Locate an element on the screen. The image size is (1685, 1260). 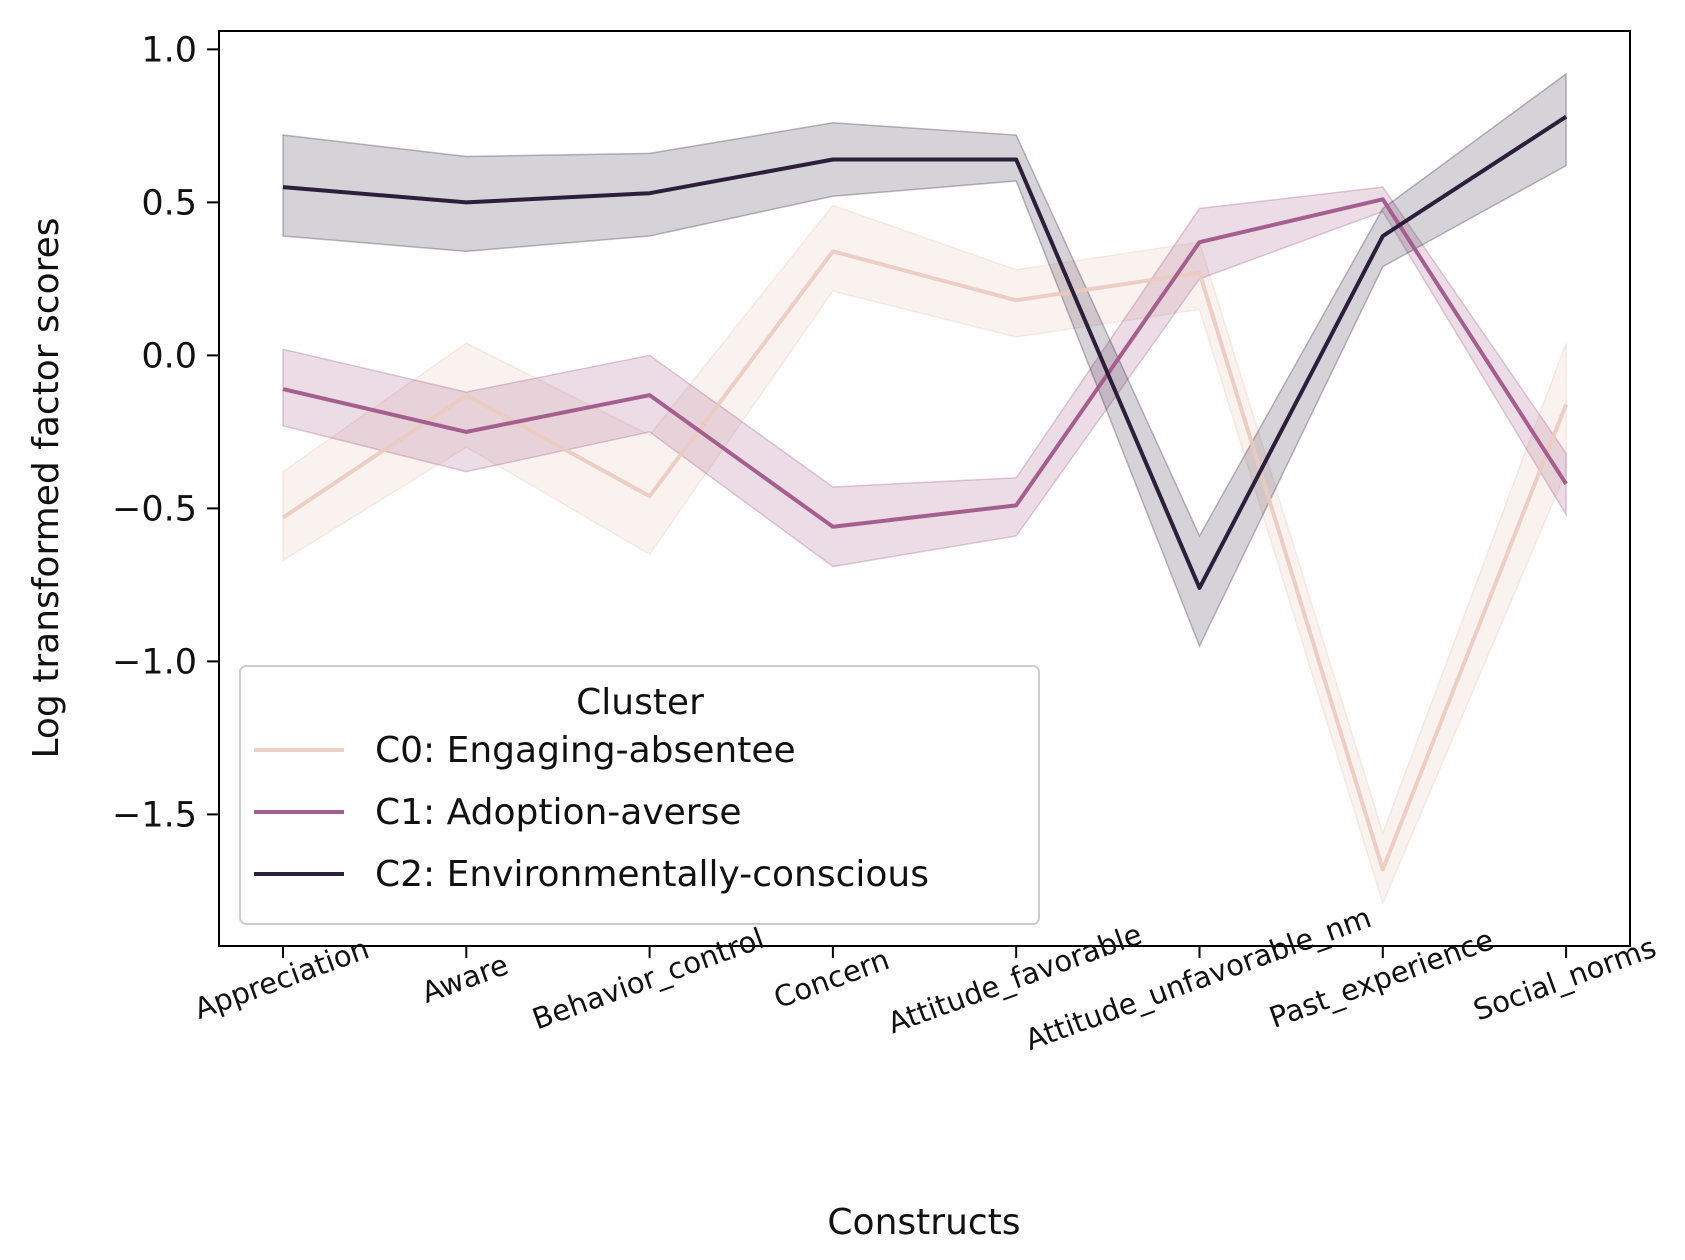
x-tick-label-attitude-unfavorable-nm: Attitude_unfavorable_nm is located at coordinates (1198, 978).